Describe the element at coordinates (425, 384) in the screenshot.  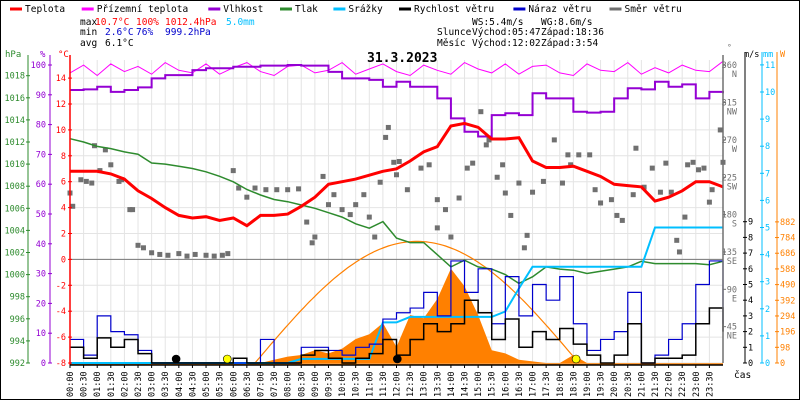
I see `x-tick-label: 13:00` at that location.